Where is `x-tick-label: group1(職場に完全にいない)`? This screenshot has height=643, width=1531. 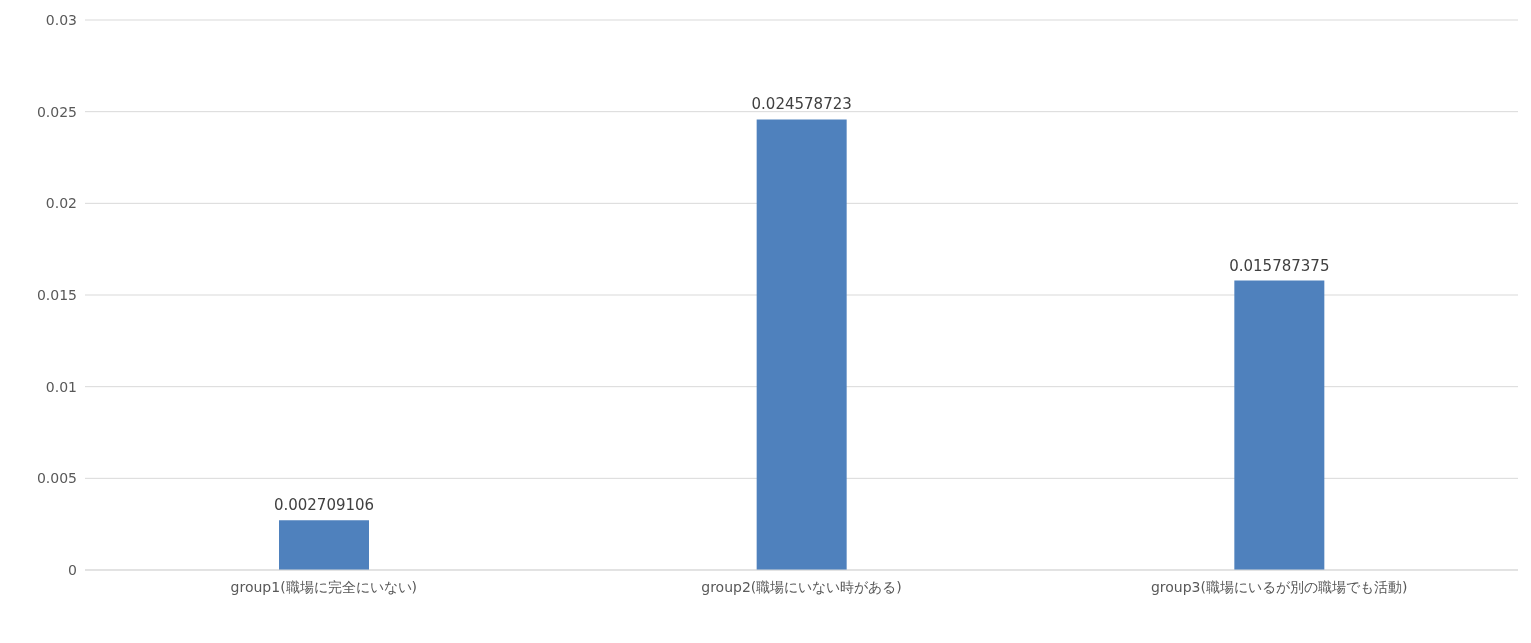
x-tick-label: group1(職場に完全にいない) is located at coordinates (324, 587).